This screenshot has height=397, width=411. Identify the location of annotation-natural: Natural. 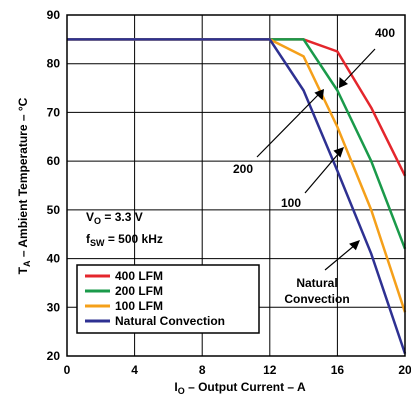
(316, 283).